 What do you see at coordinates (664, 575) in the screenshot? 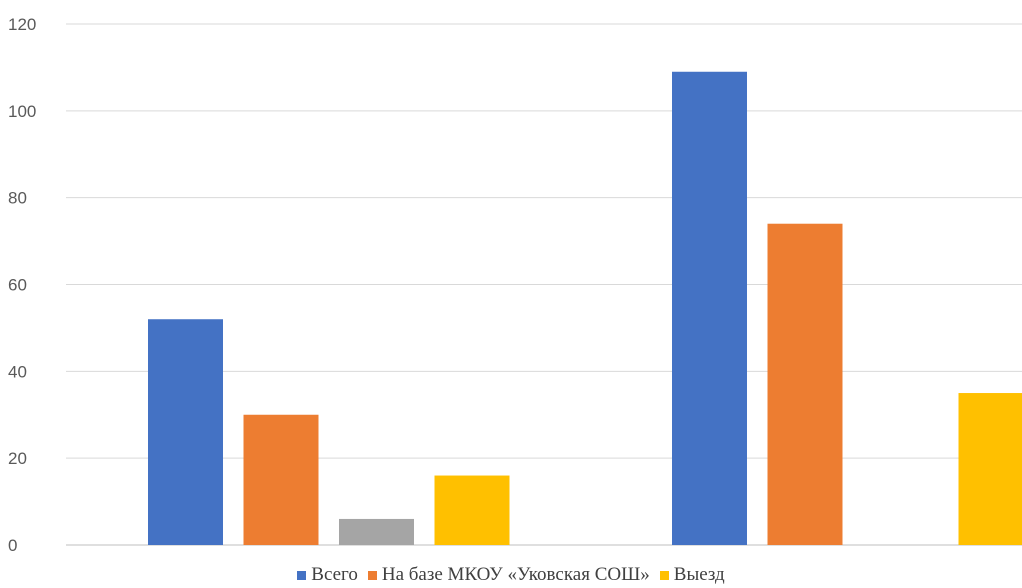
I see `legend-swatch-trip` at bounding box center [664, 575].